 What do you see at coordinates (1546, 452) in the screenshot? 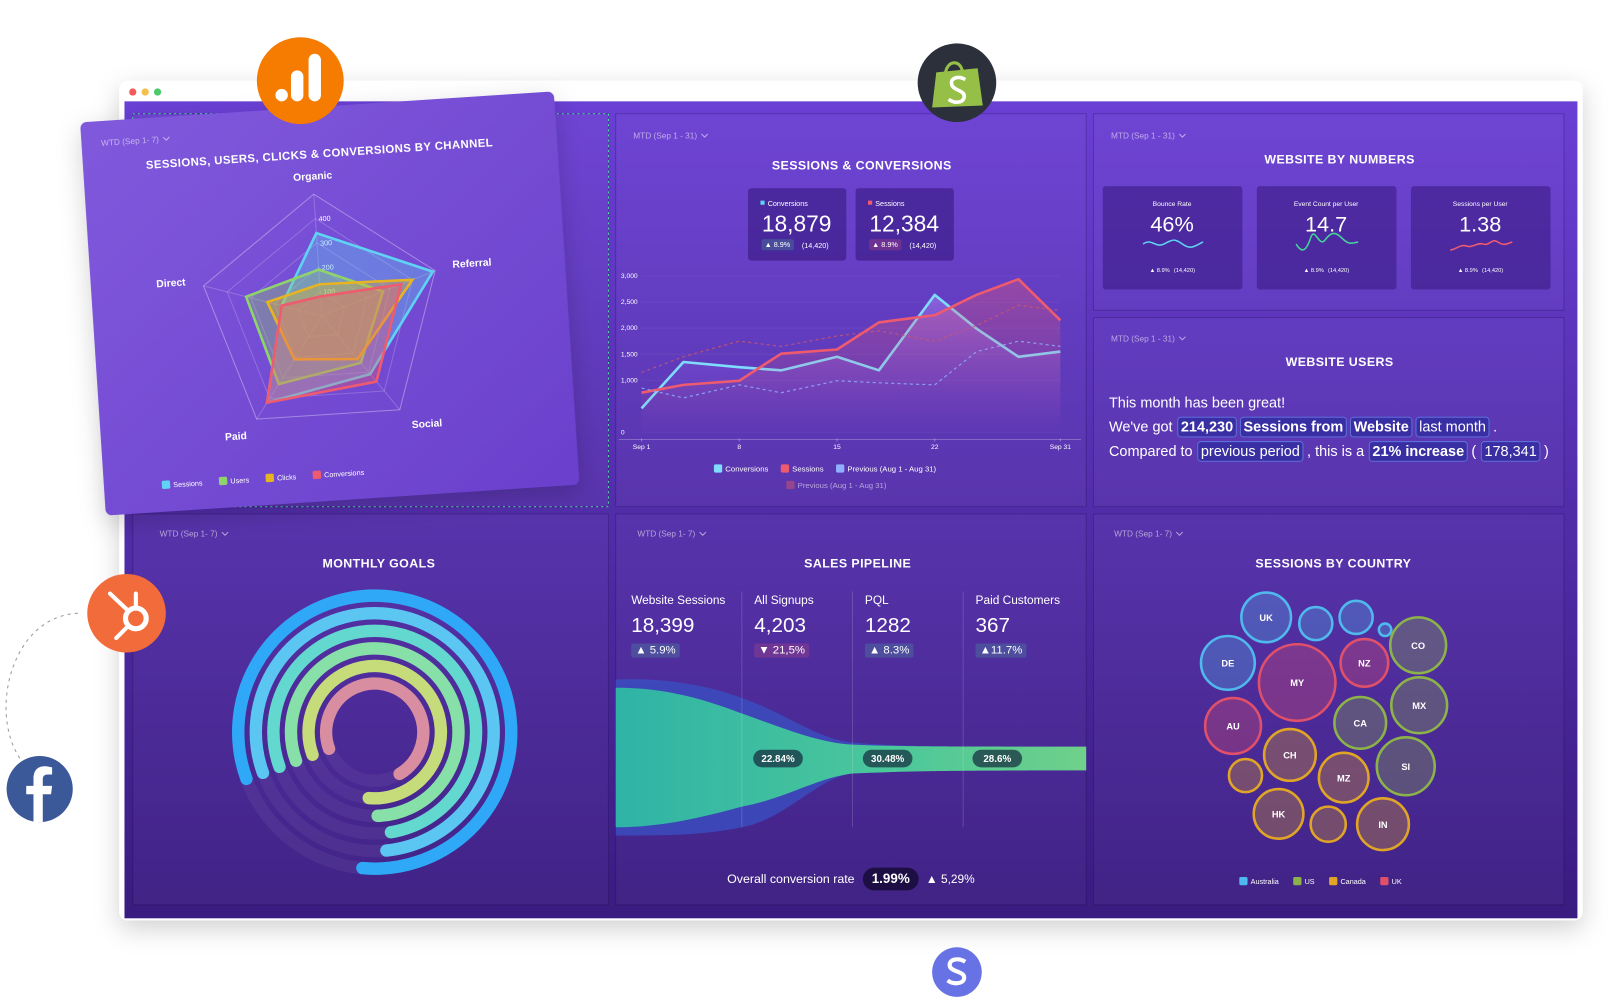
I see `sentence-text: )` at bounding box center [1546, 452].